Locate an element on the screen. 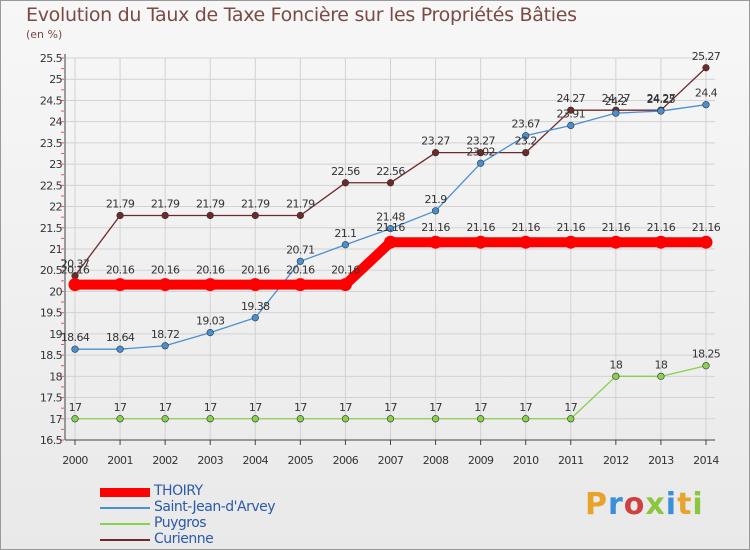  y-tick-label: 22.5 is located at coordinates (51, 185).